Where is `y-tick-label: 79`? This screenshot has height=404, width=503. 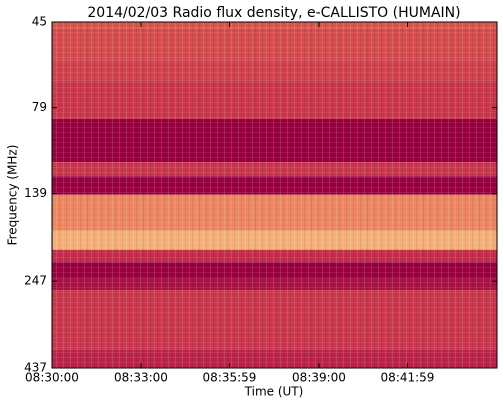
y-tick-label: 79 is located at coordinates (39, 107).